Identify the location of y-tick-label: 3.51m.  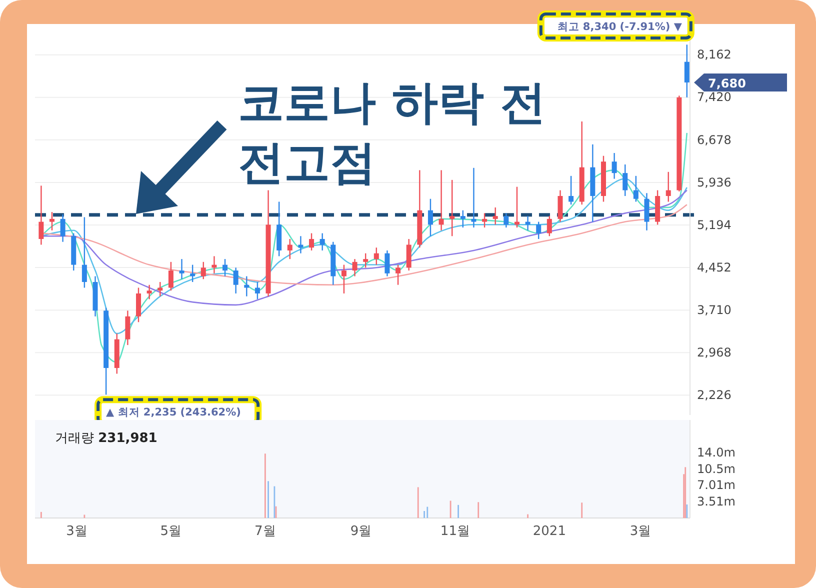
(716, 501).